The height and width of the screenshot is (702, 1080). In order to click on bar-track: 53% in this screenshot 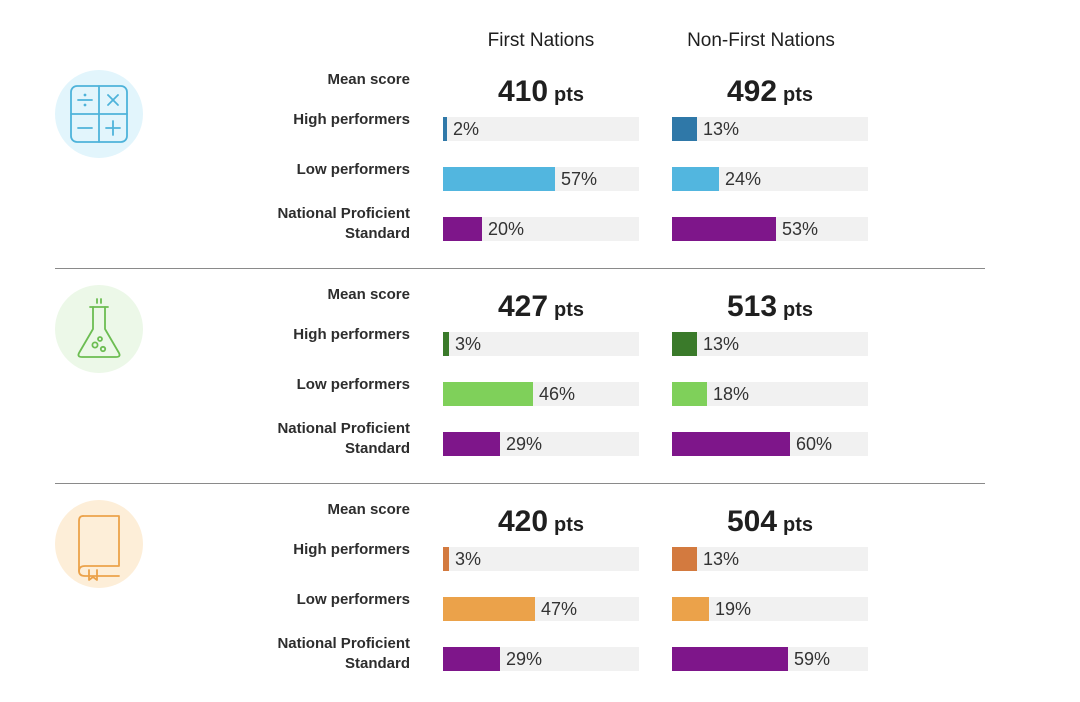, I will do `click(770, 229)`.